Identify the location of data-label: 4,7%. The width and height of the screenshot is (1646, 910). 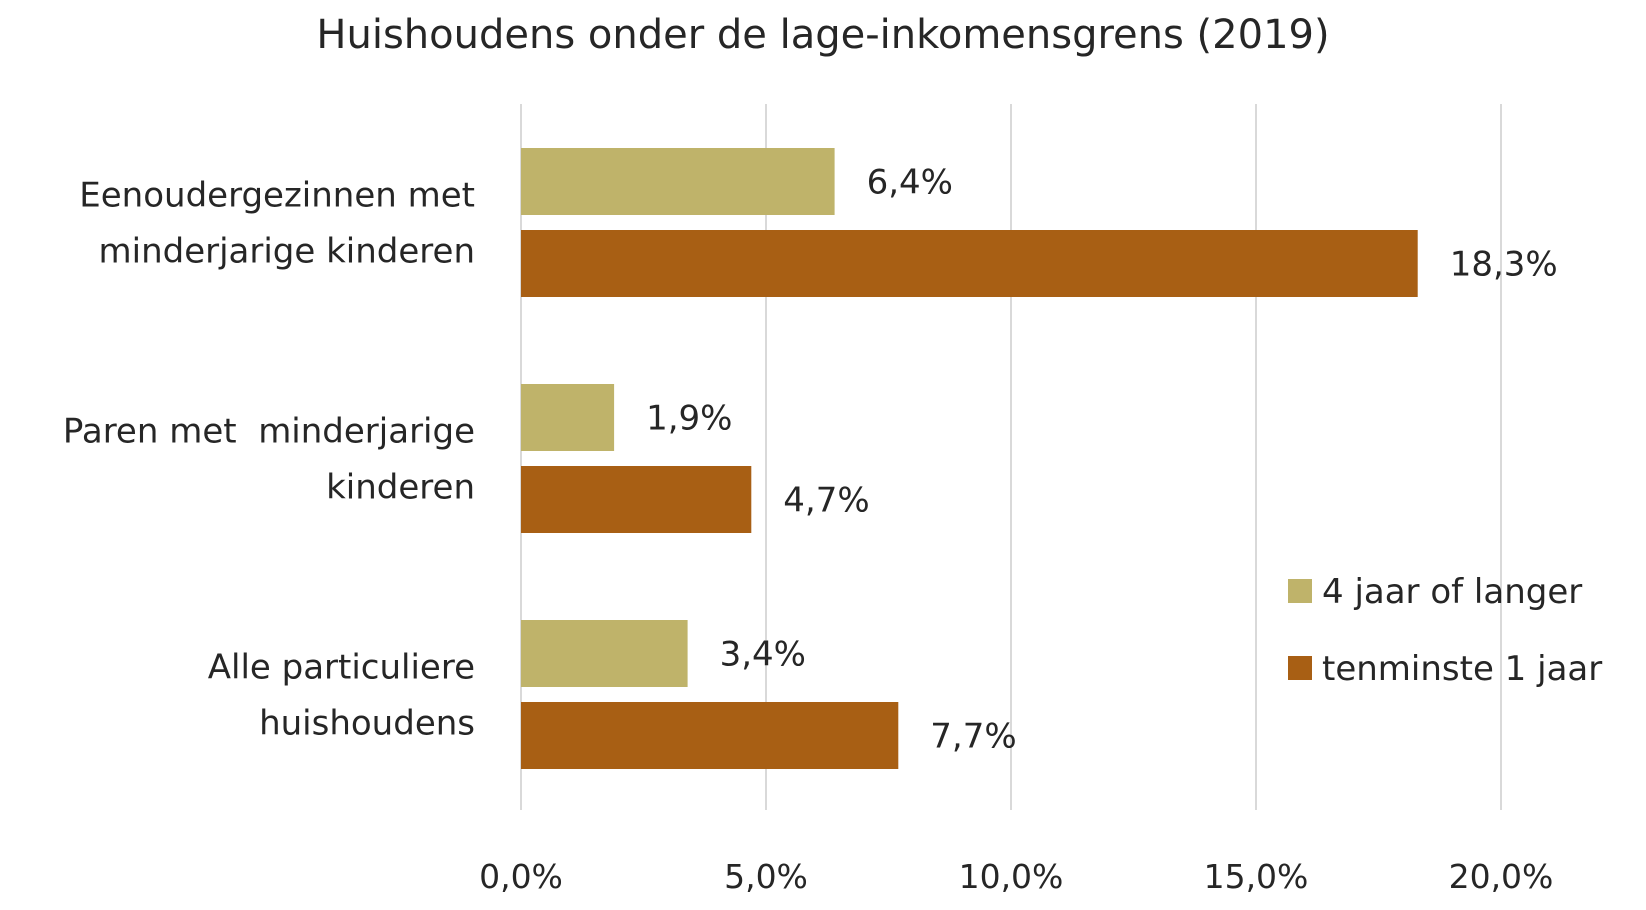
(826, 501).